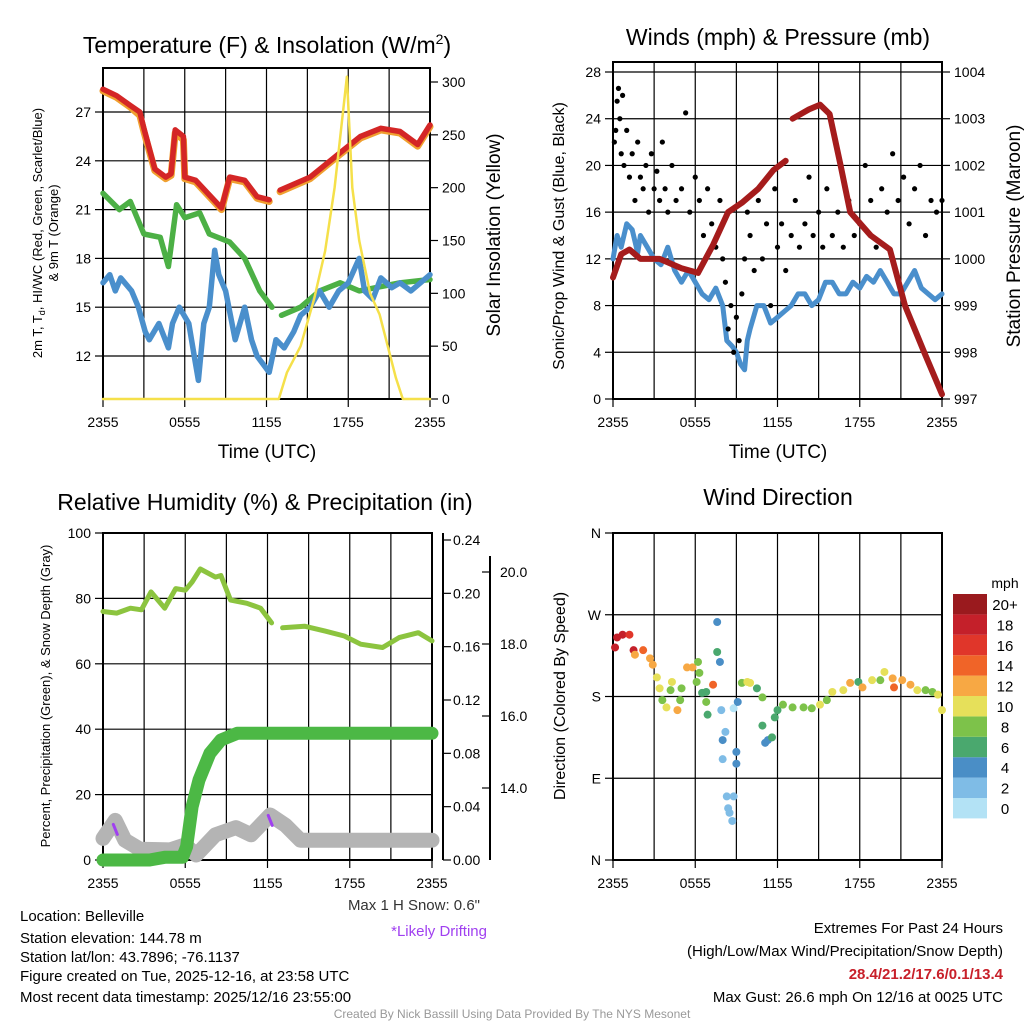  I want to click on right-y-tick-label: 0, so click(446, 399).